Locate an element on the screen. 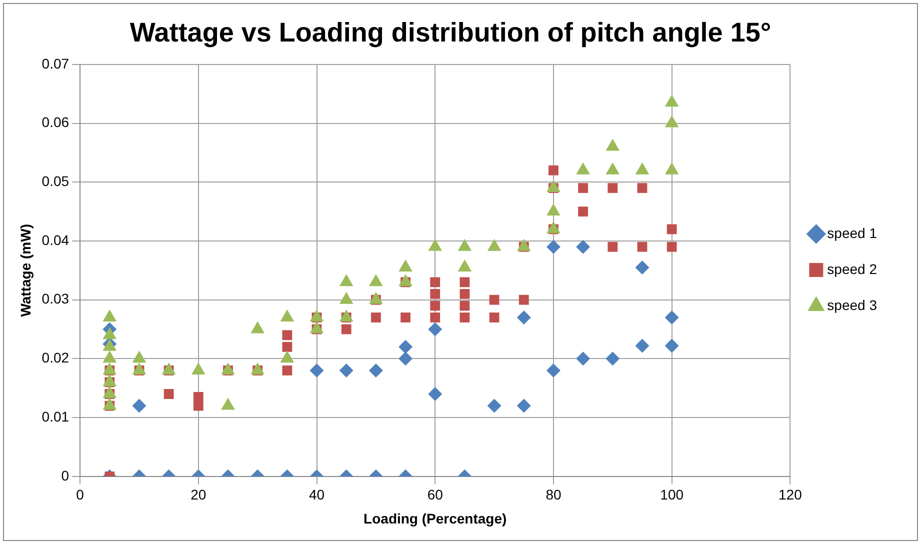 The width and height of the screenshot is (921, 544). x-tick-label: 20 is located at coordinates (198, 494).